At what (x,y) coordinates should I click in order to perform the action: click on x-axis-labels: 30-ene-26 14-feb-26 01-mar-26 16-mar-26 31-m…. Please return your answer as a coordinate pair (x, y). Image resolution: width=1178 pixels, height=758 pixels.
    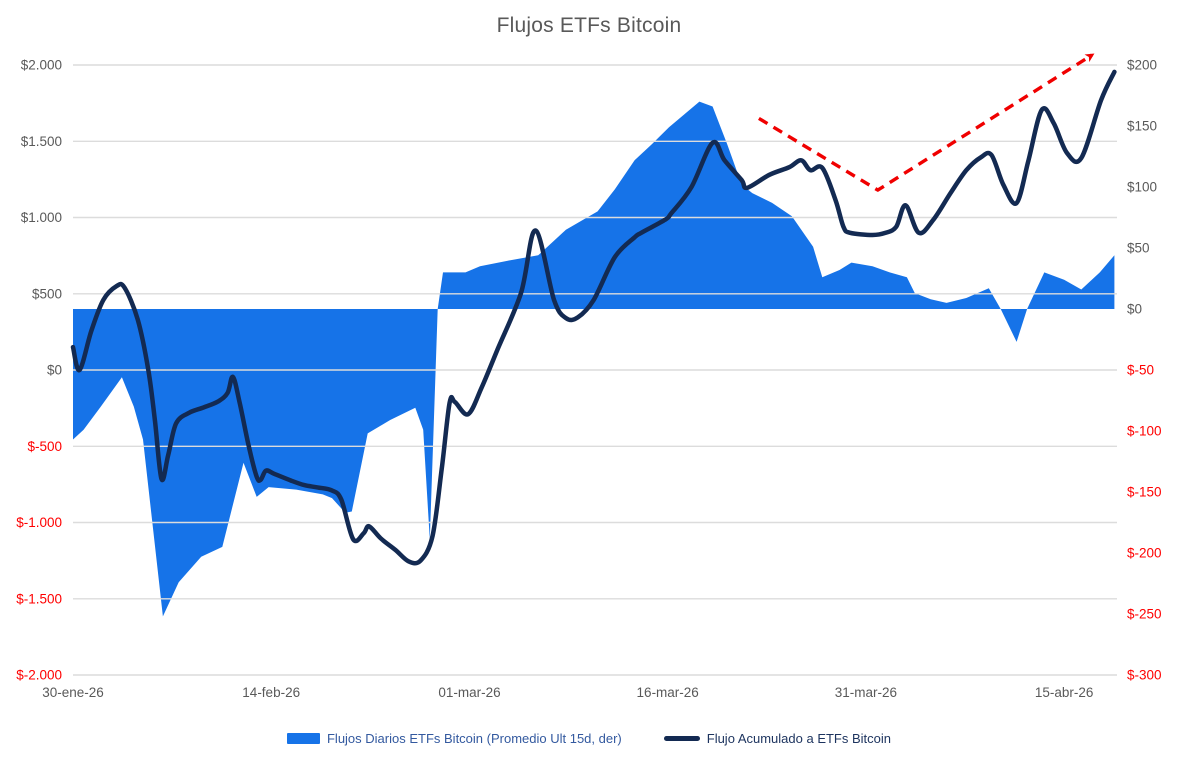
    Looking at the image, I should click on (567, 692).